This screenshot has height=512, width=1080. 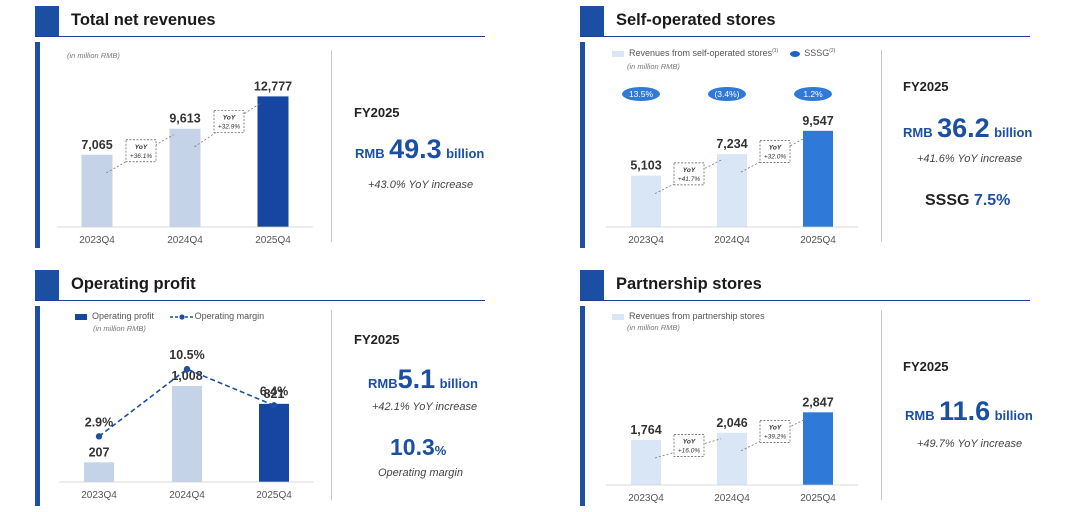 I want to click on panel-header: Self-operated stores, so click(x=805, y=21).